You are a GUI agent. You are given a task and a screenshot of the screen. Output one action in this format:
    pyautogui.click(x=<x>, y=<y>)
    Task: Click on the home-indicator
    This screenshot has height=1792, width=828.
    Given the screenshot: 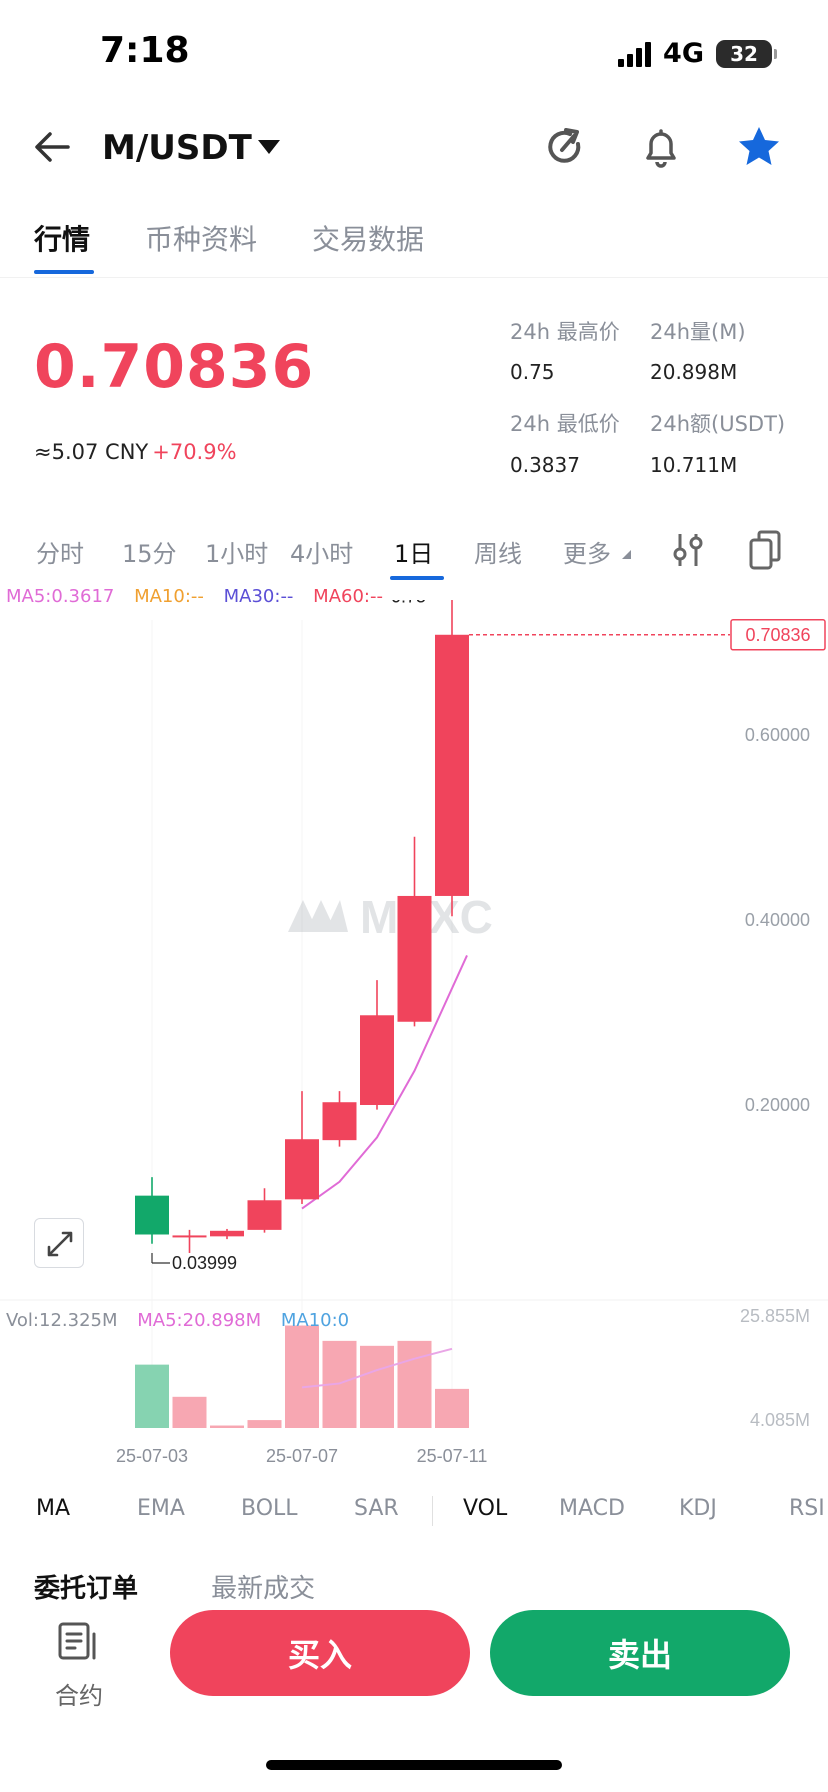 What is the action you would take?
    pyautogui.click(x=414, y=1765)
    